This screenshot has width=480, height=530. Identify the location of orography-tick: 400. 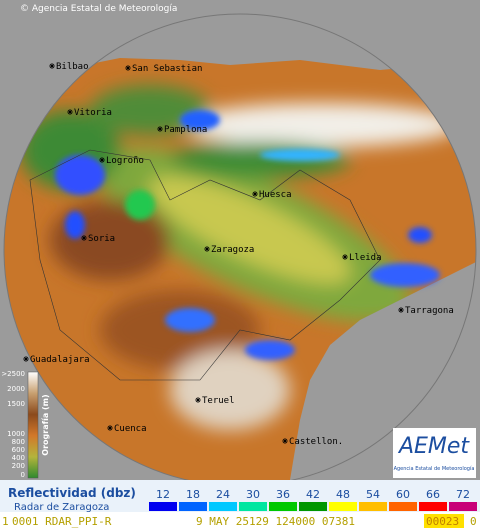
(18, 458).